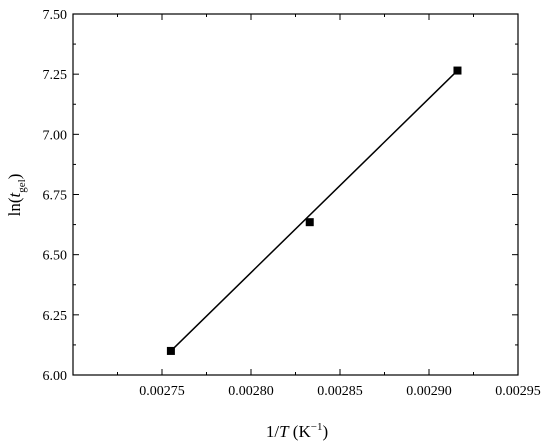  What do you see at coordinates (55, 196) in the screenshot?
I see `y-tick-label: 6.75` at bounding box center [55, 196].